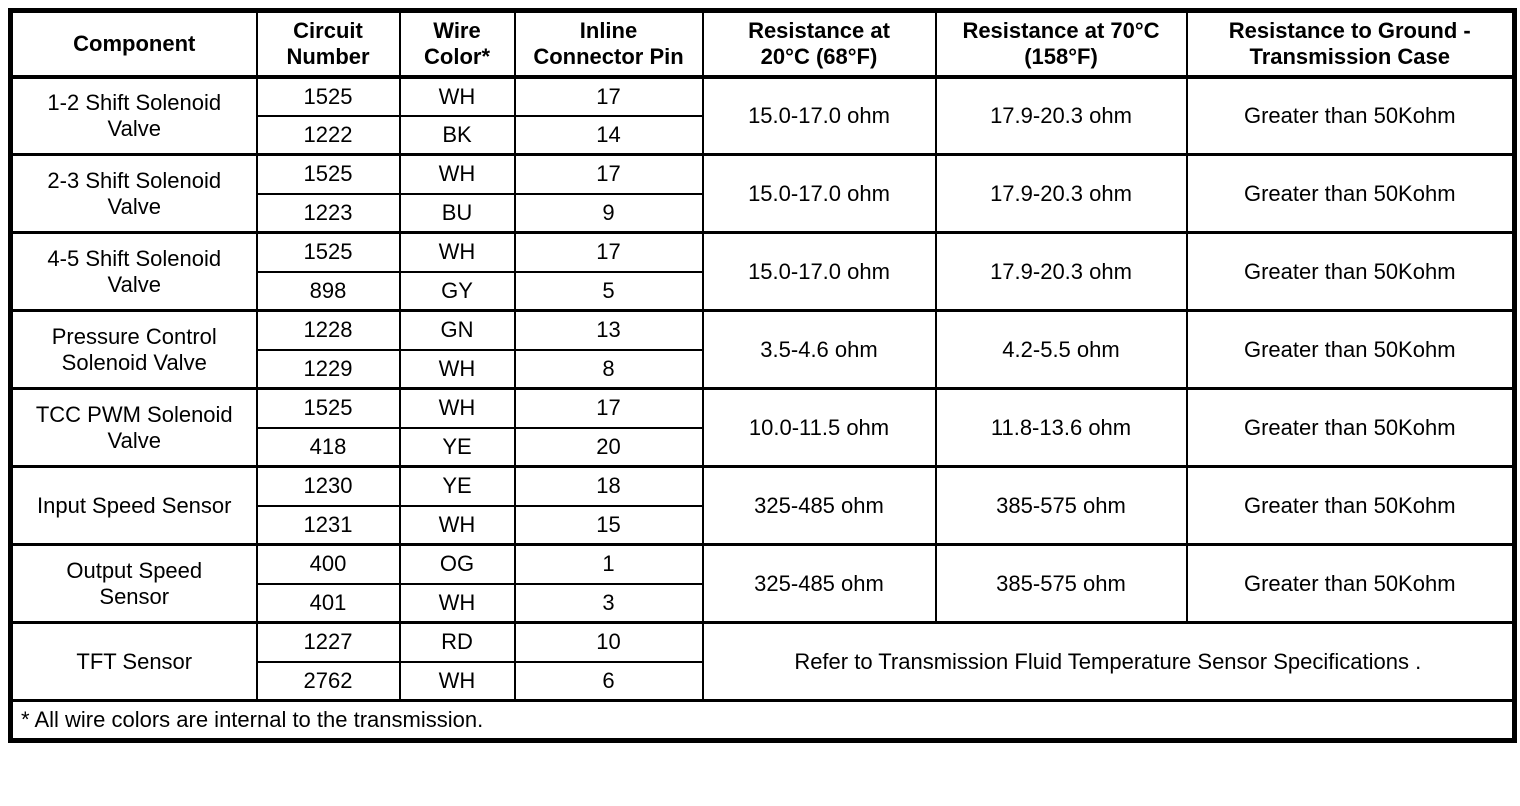 This screenshot has width=1520, height=806. I want to click on circuit-number-cell: 1231, so click(328, 525).